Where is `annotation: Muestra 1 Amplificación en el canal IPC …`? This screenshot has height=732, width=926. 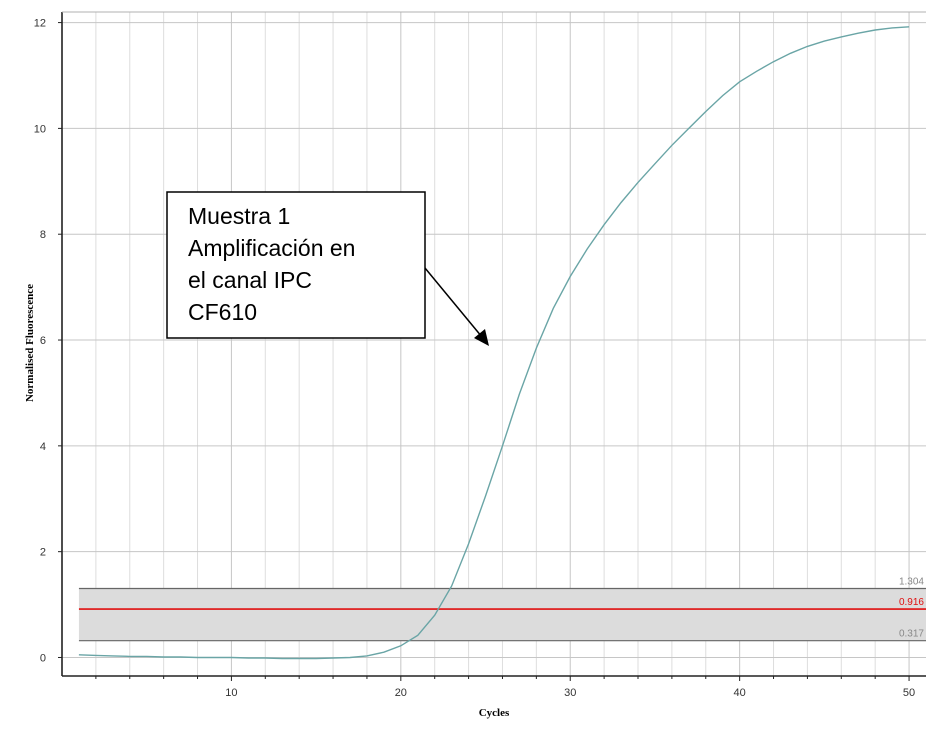
annotation: Muestra 1 Amplificación en el canal IPC … is located at coordinates (327, 268).